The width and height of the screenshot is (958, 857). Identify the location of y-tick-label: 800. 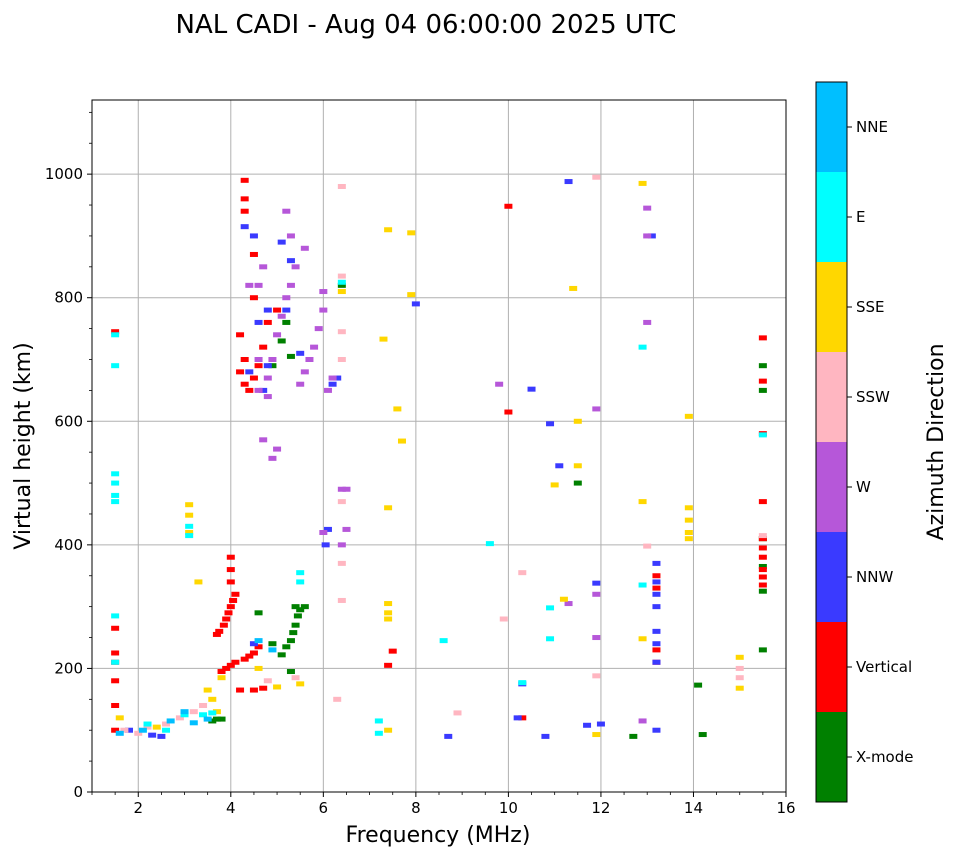
(68, 298).